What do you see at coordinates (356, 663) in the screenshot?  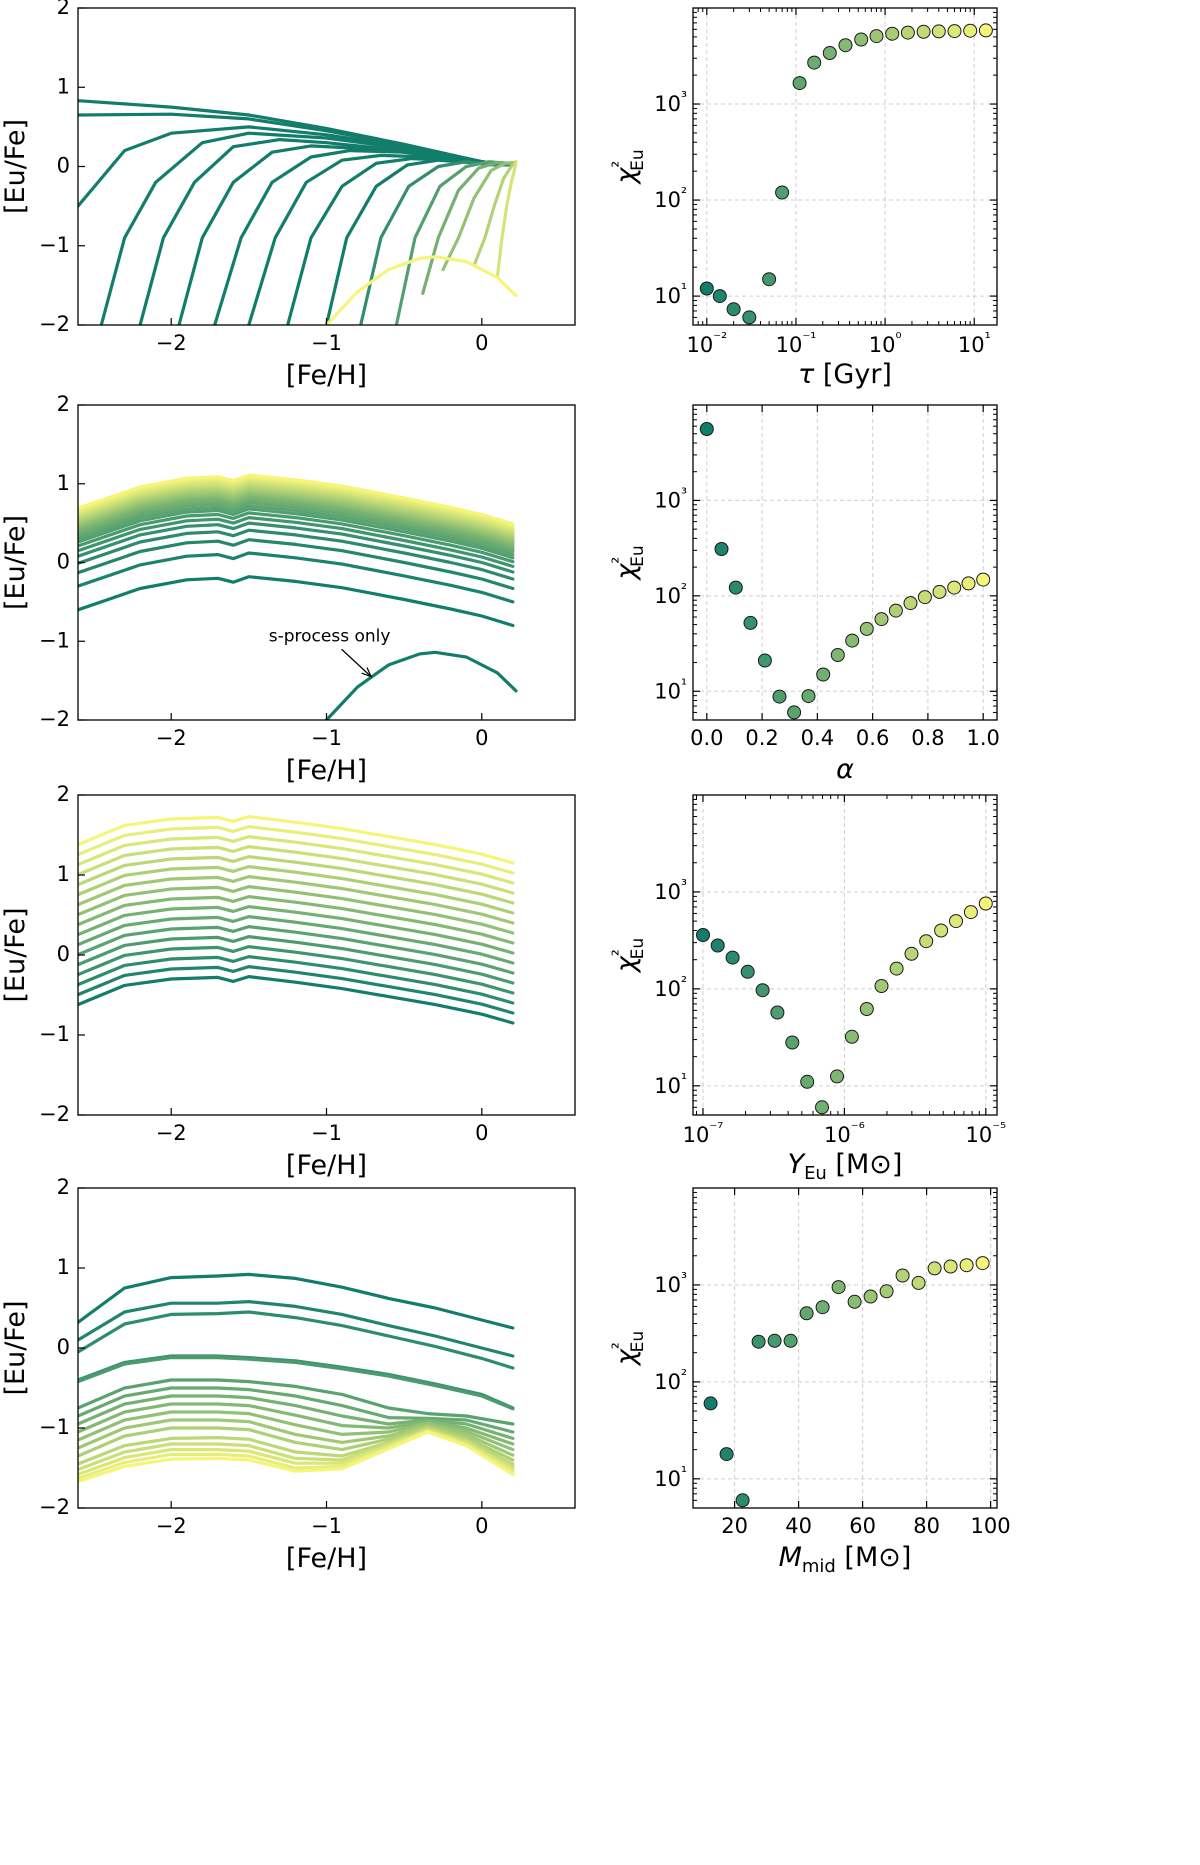 I see `annotation-arrow` at bounding box center [356, 663].